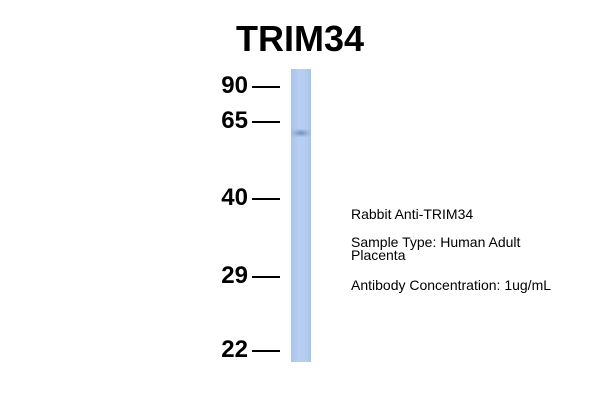  I want to click on marker-65: 65, so click(240, 121).